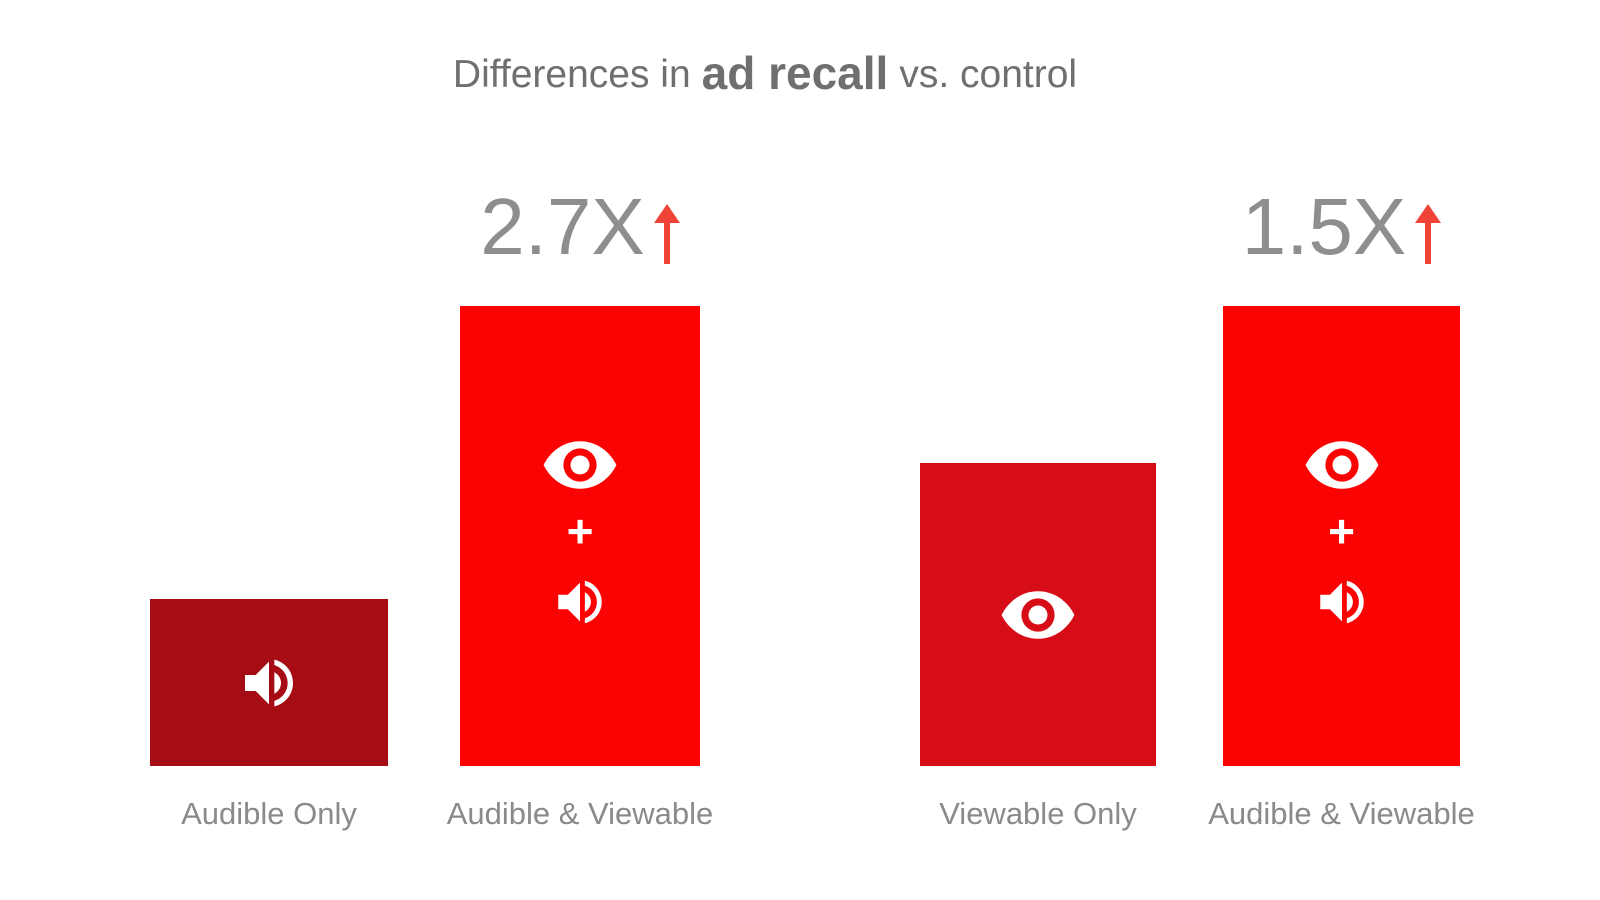  I want to click on x-label-audible-and-viewable-right: Audible & Viewable, so click(1341, 813).